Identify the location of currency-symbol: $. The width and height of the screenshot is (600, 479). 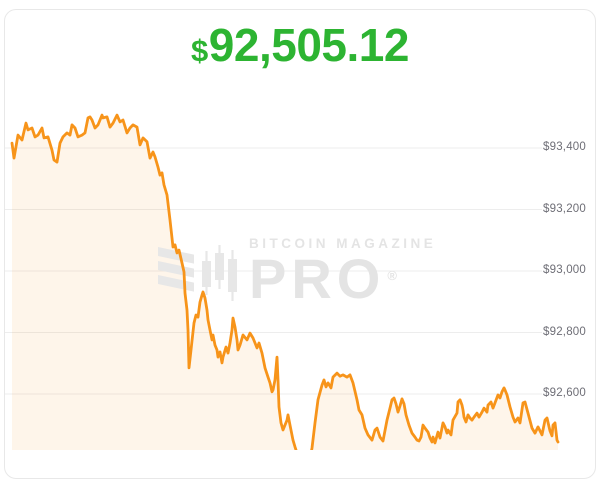
(199, 50).